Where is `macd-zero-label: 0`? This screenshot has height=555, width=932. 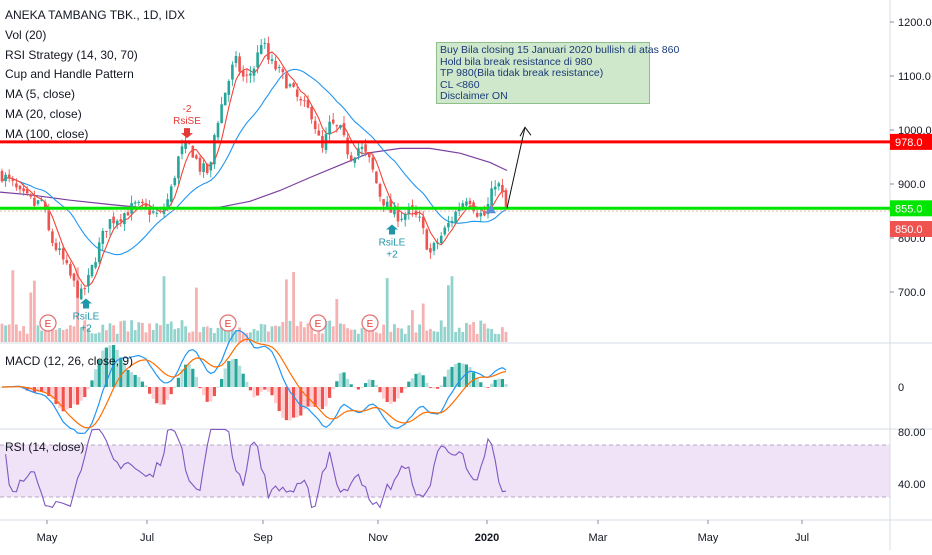
macd-zero-label: 0 is located at coordinates (901, 388).